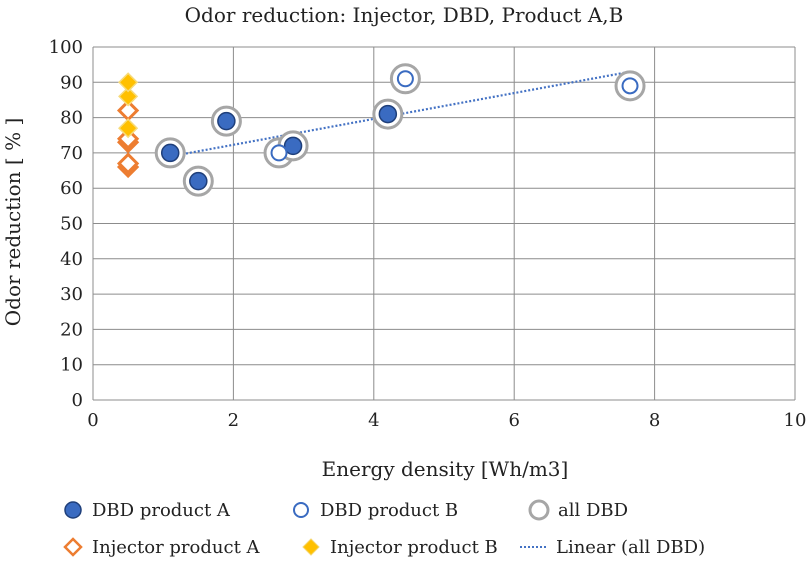  Describe the element at coordinates (77, 400) in the screenshot. I see `y-tick-label: 0` at that location.